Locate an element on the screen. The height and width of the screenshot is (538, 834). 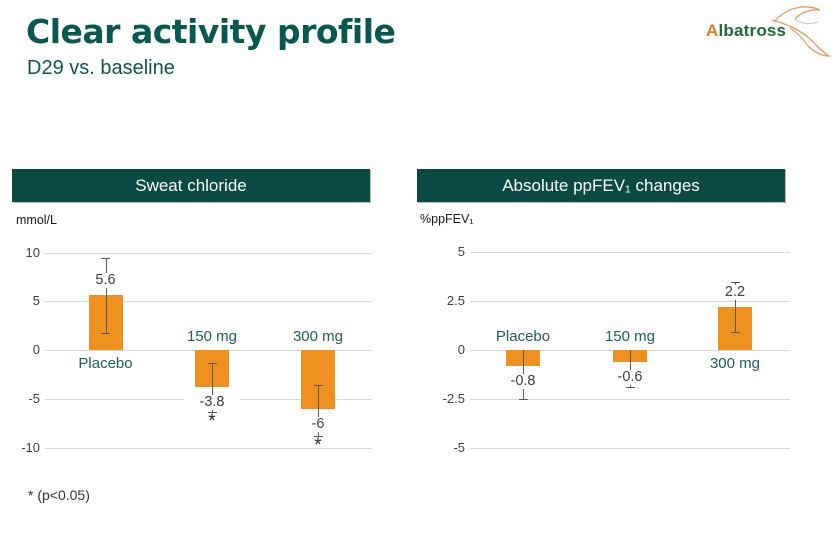
y-tick-label: -10 is located at coordinates (30, 447).